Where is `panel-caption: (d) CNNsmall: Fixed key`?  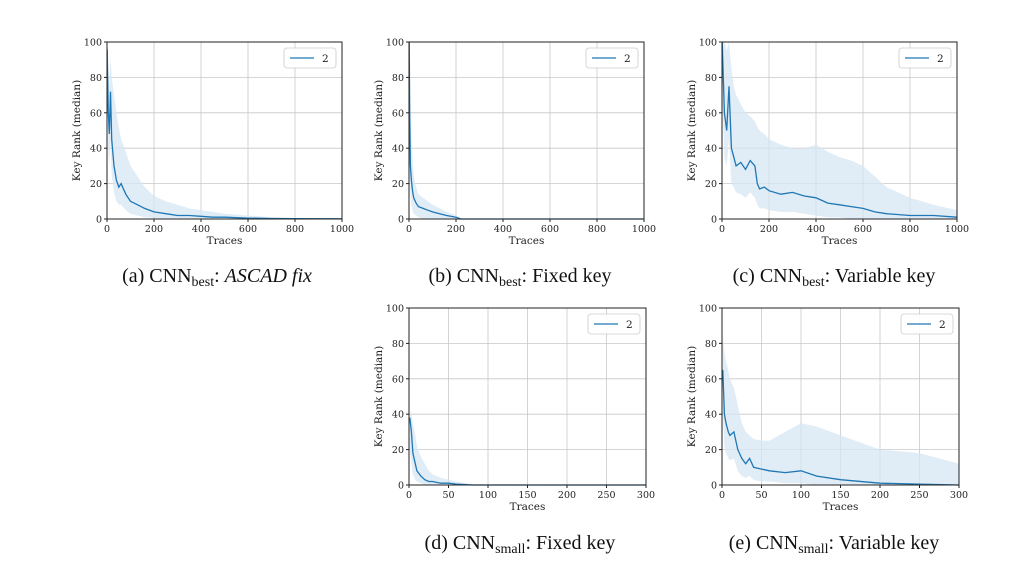 panel-caption: (d) CNNsmall: Fixed key is located at coordinates (520, 544).